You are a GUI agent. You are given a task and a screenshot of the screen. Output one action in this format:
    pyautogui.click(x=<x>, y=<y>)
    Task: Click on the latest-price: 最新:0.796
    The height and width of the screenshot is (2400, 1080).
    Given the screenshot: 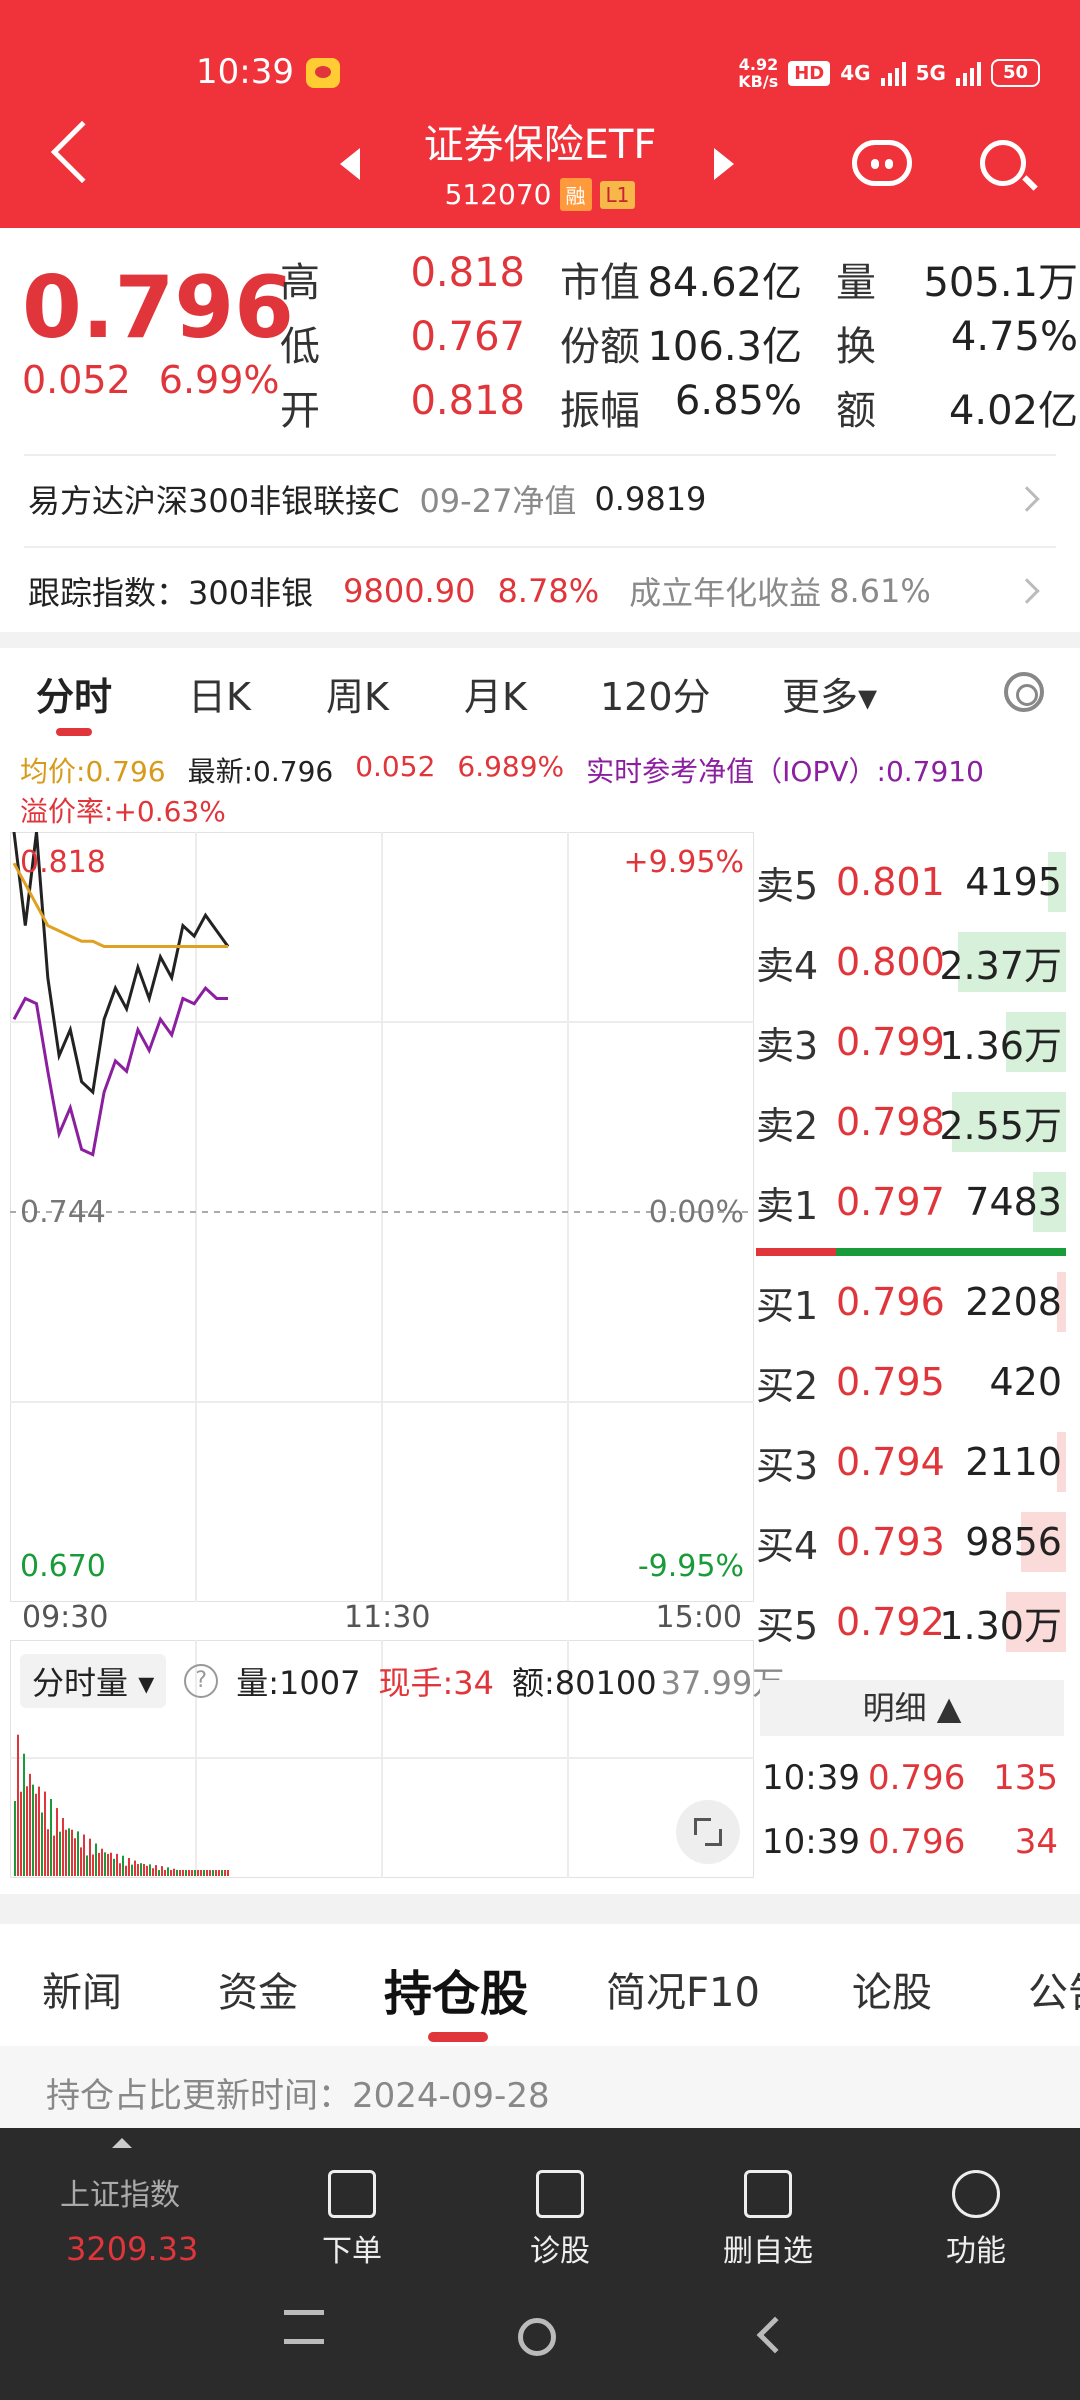 What is the action you would take?
    pyautogui.click(x=260, y=771)
    